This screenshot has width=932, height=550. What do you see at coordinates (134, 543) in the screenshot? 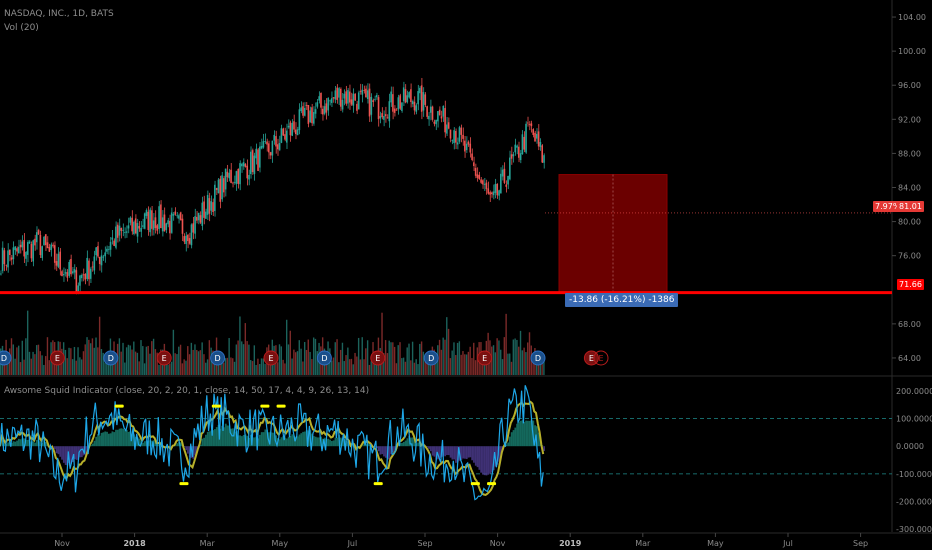
I see `time-tick-label: 2018` at bounding box center [134, 543].